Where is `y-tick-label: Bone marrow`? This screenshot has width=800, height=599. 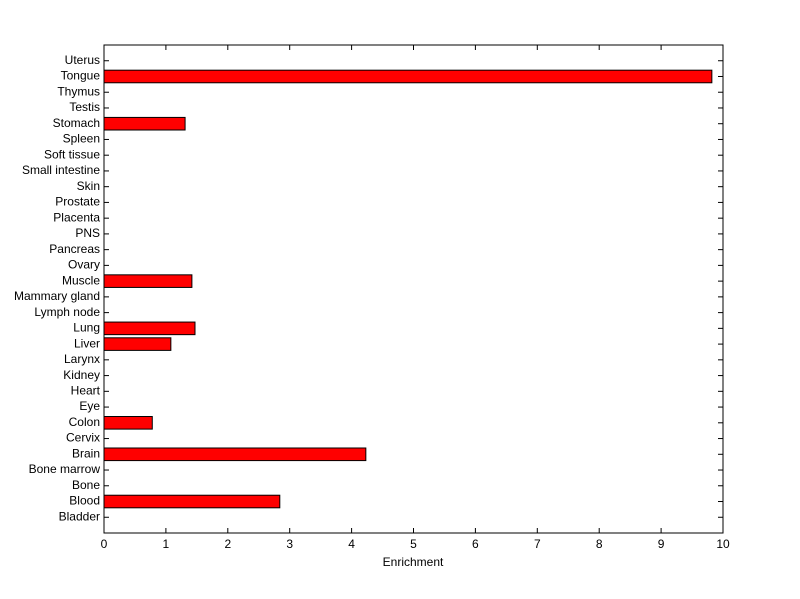
y-tick-label: Bone marrow is located at coordinates (65, 469).